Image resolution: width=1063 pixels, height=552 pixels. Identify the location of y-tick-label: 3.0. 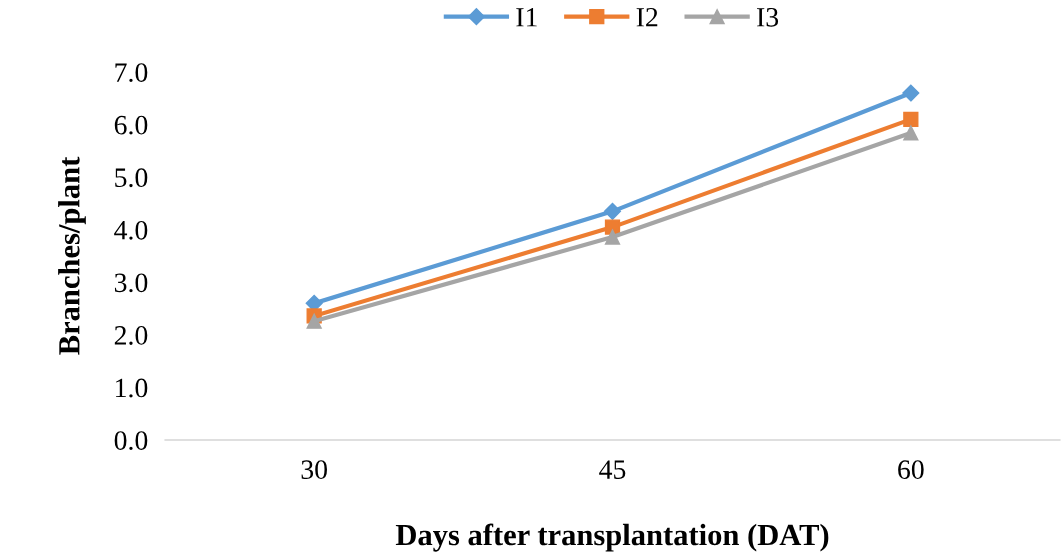
(131, 283).